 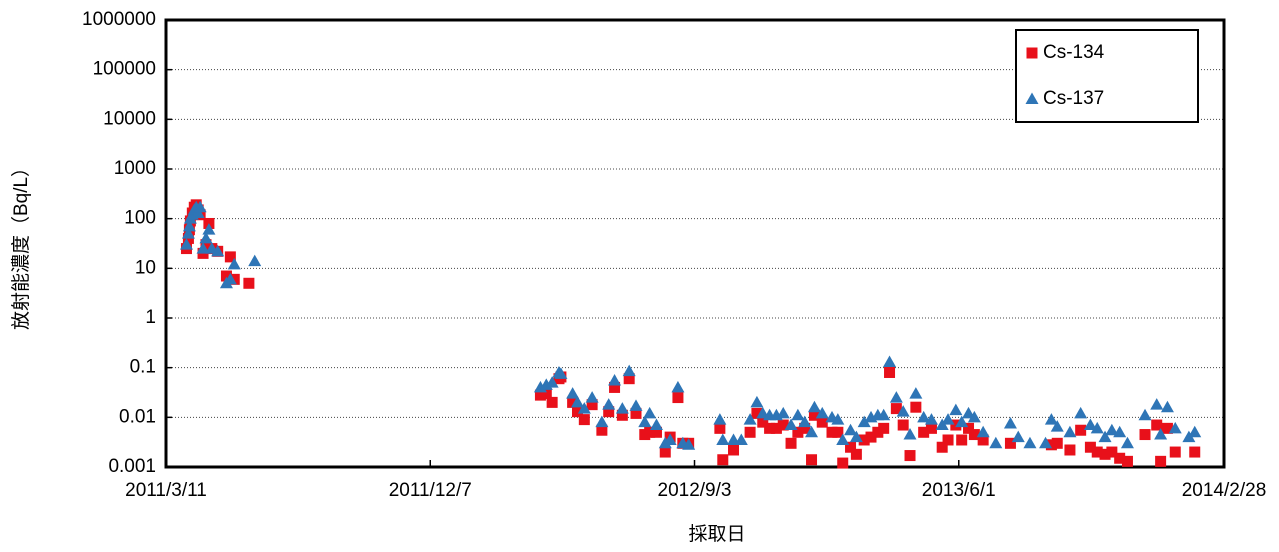 What do you see at coordinates (150, 317) in the screenshot?
I see `y-tick-label: 1` at bounding box center [150, 317].